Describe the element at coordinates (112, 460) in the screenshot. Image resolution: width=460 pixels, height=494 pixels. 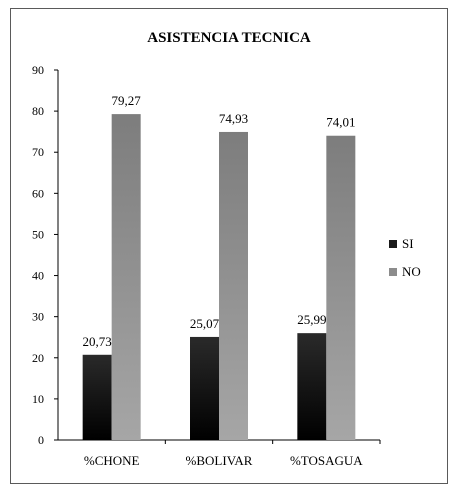
I see `x-tick-label: %CHONE` at that location.